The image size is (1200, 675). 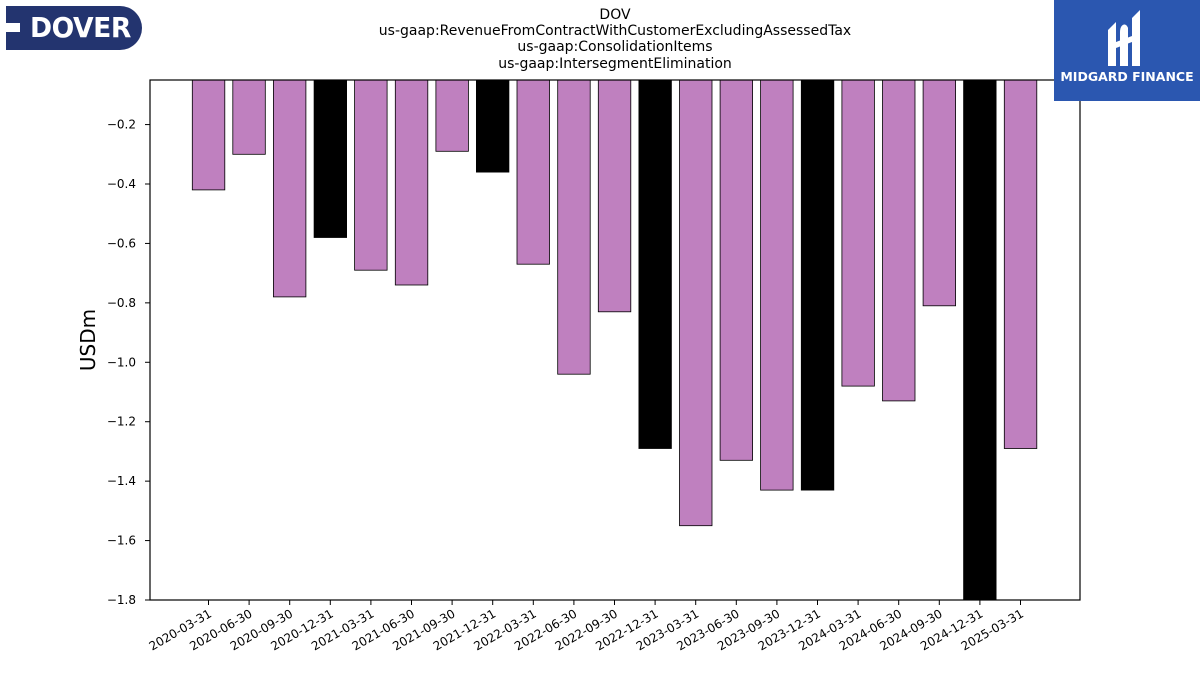 I want to click on y-axis-label: USDm, so click(x=88, y=340).